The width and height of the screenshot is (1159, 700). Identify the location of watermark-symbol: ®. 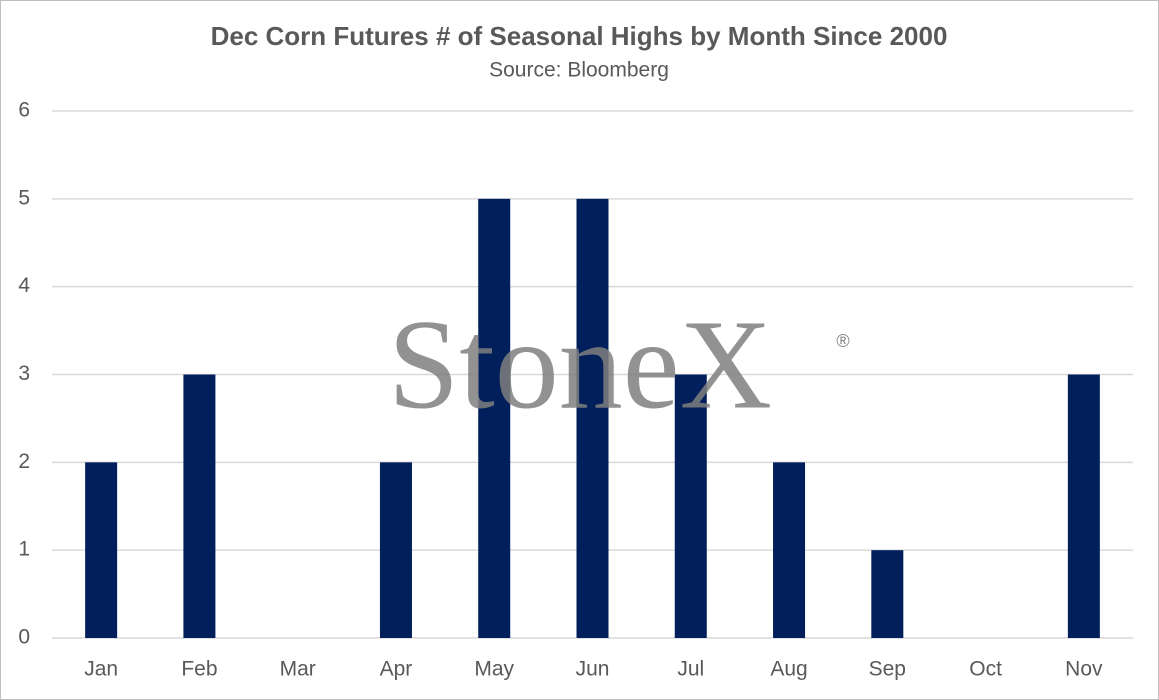
(842, 341).